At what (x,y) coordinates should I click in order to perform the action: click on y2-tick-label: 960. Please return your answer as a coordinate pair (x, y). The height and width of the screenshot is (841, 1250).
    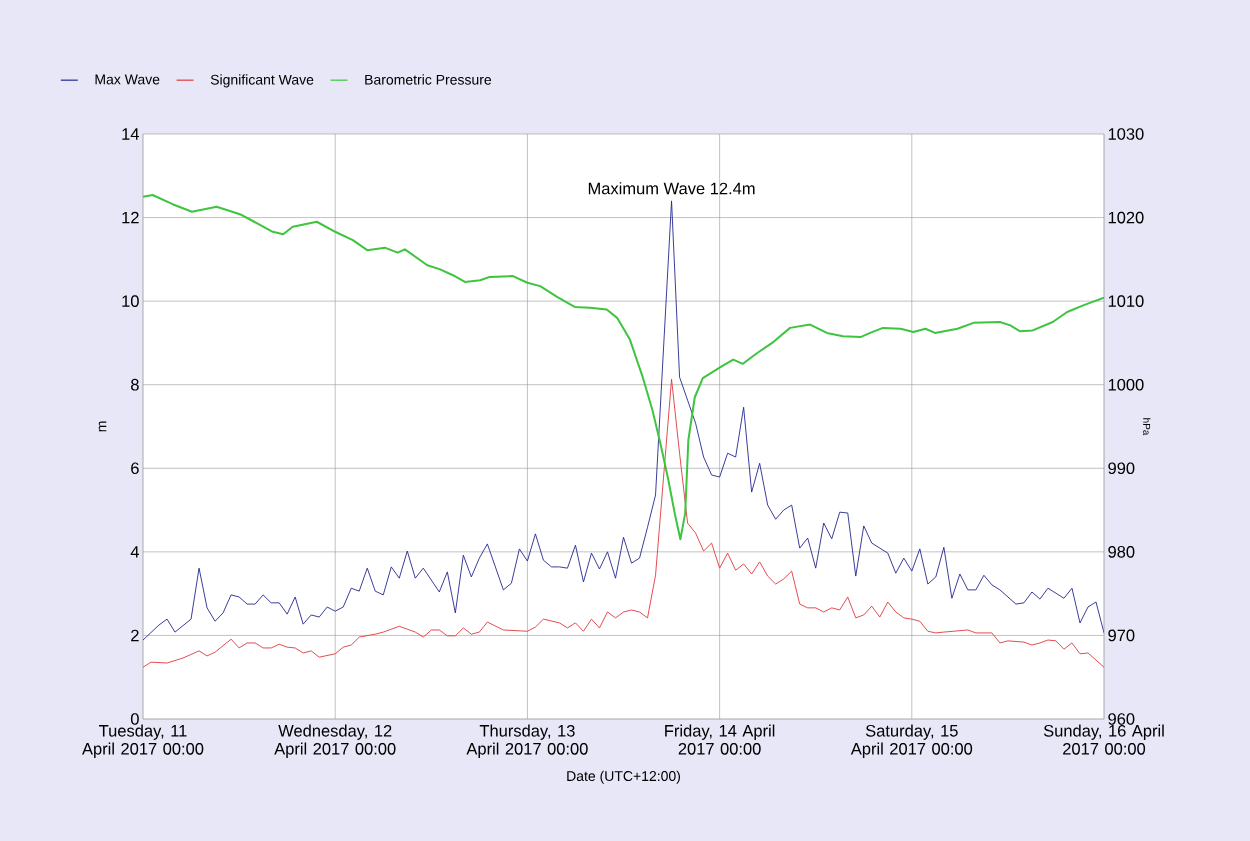
    Looking at the image, I should click on (1121, 719).